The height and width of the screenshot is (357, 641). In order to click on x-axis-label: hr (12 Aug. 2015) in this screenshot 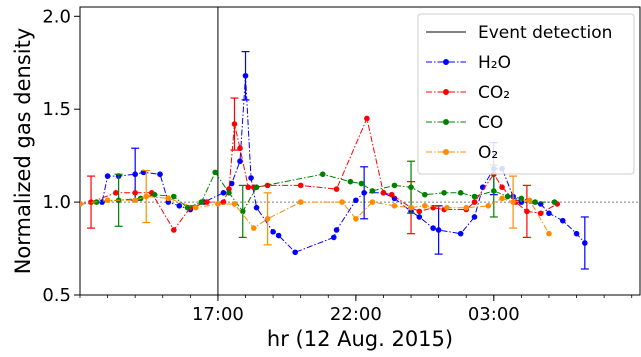, I will do `click(360, 339)`.